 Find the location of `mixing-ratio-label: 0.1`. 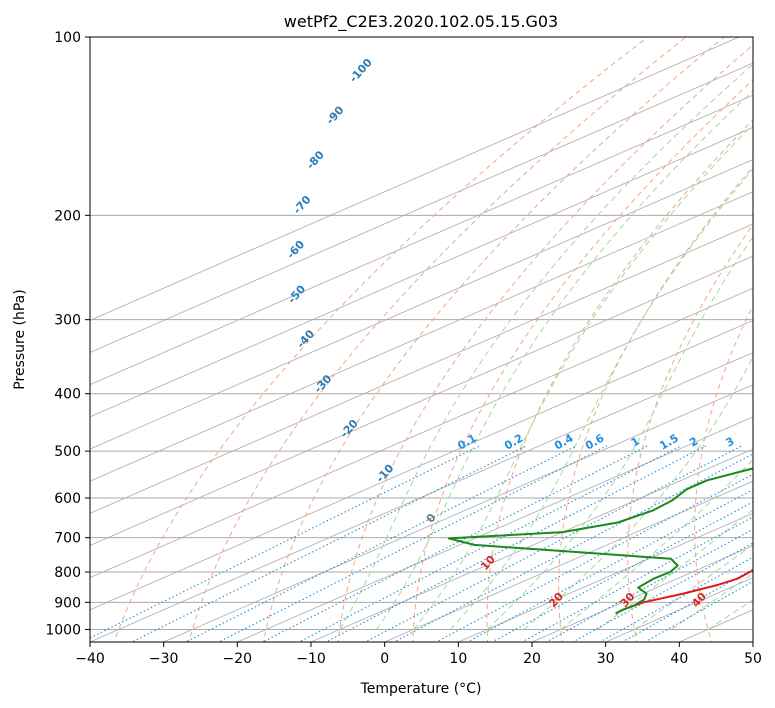

mixing-ratio-label: 0.1 is located at coordinates (466, 442).